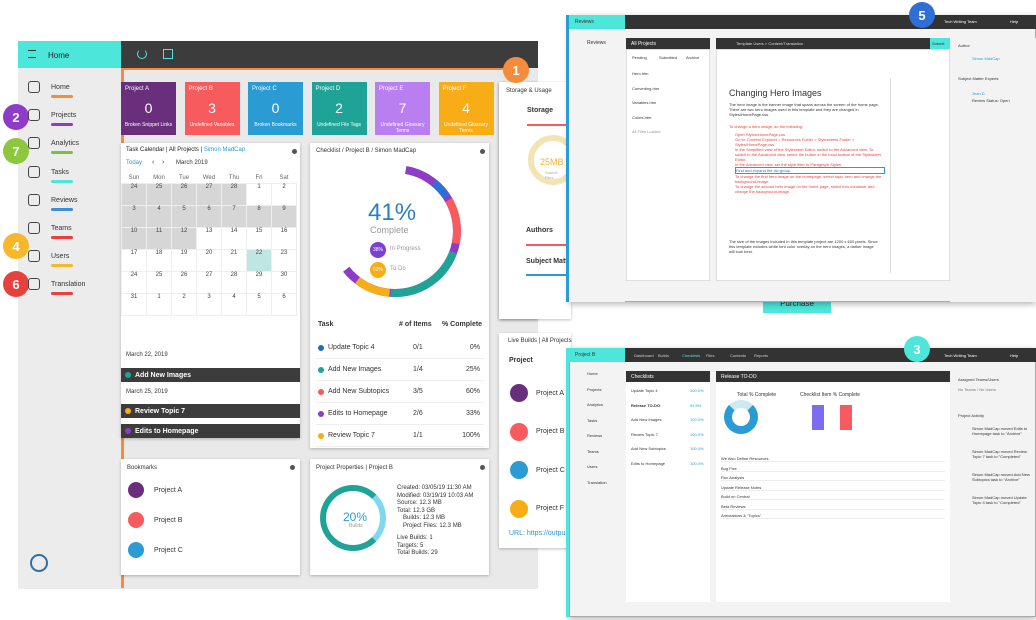  What do you see at coordinates (155, 520) in the screenshot?
I see `bookmark-item: Project B` at bounding box center [155, 520].